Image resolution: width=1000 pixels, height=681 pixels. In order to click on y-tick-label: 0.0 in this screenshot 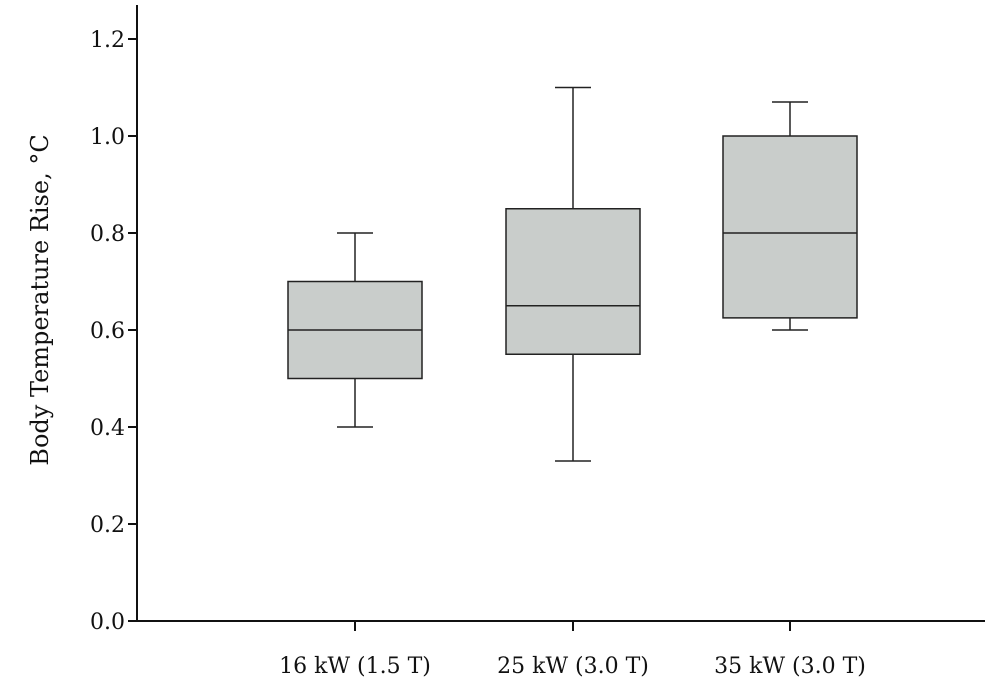, I will do `click(107, 622)`.